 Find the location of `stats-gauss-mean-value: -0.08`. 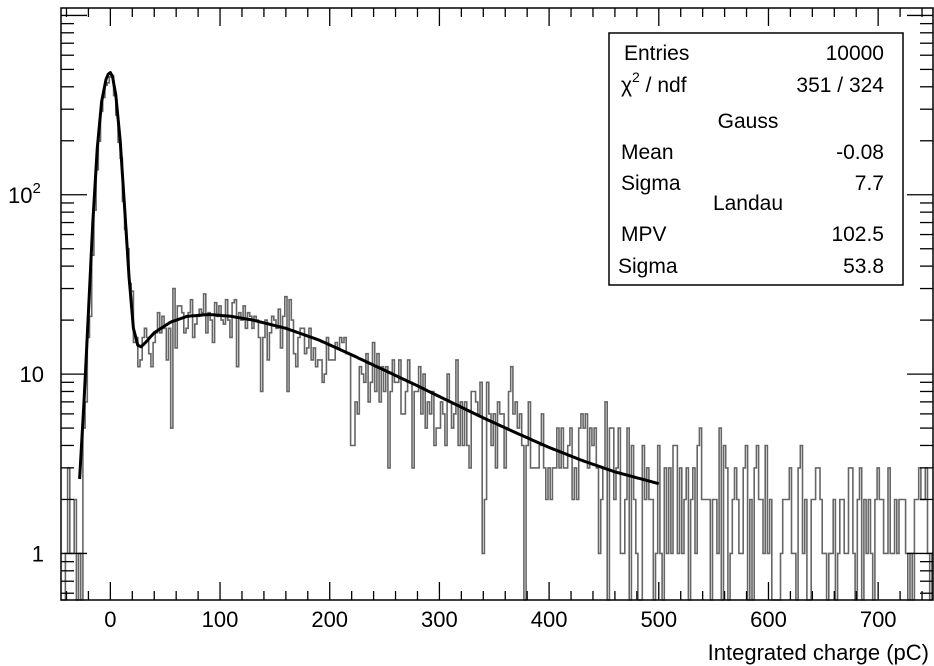

stats-gauss-mean-value: -0.08 is located at coordinates (860, 152).